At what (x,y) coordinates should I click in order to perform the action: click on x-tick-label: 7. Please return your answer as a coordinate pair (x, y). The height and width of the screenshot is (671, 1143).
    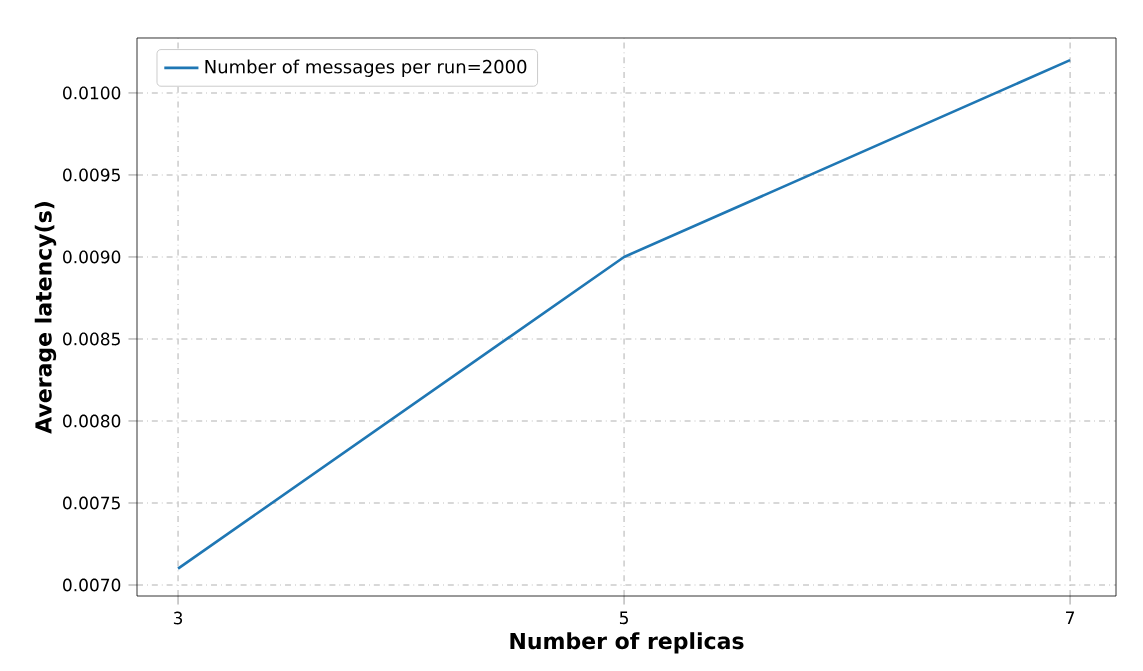
    Looking at the image, I should click on (1070, 617).